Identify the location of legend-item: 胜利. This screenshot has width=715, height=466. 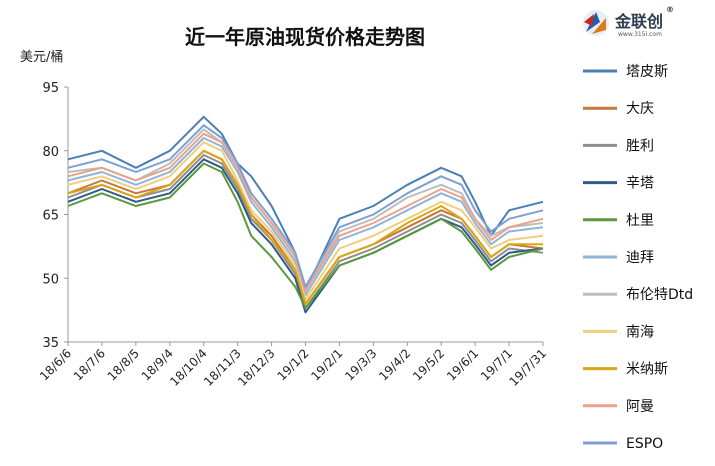
(618, 146).